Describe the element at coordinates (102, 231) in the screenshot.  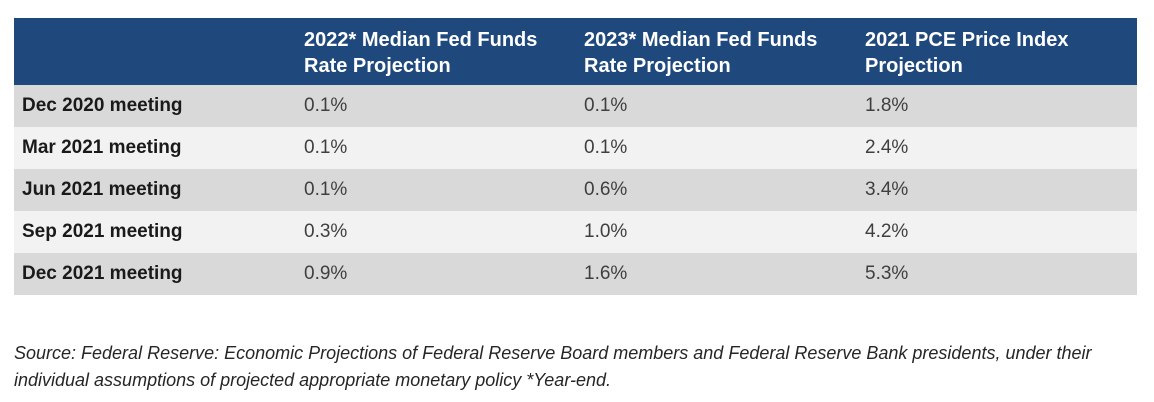
I see `row-label: Sep 2021 meeting` at that location.